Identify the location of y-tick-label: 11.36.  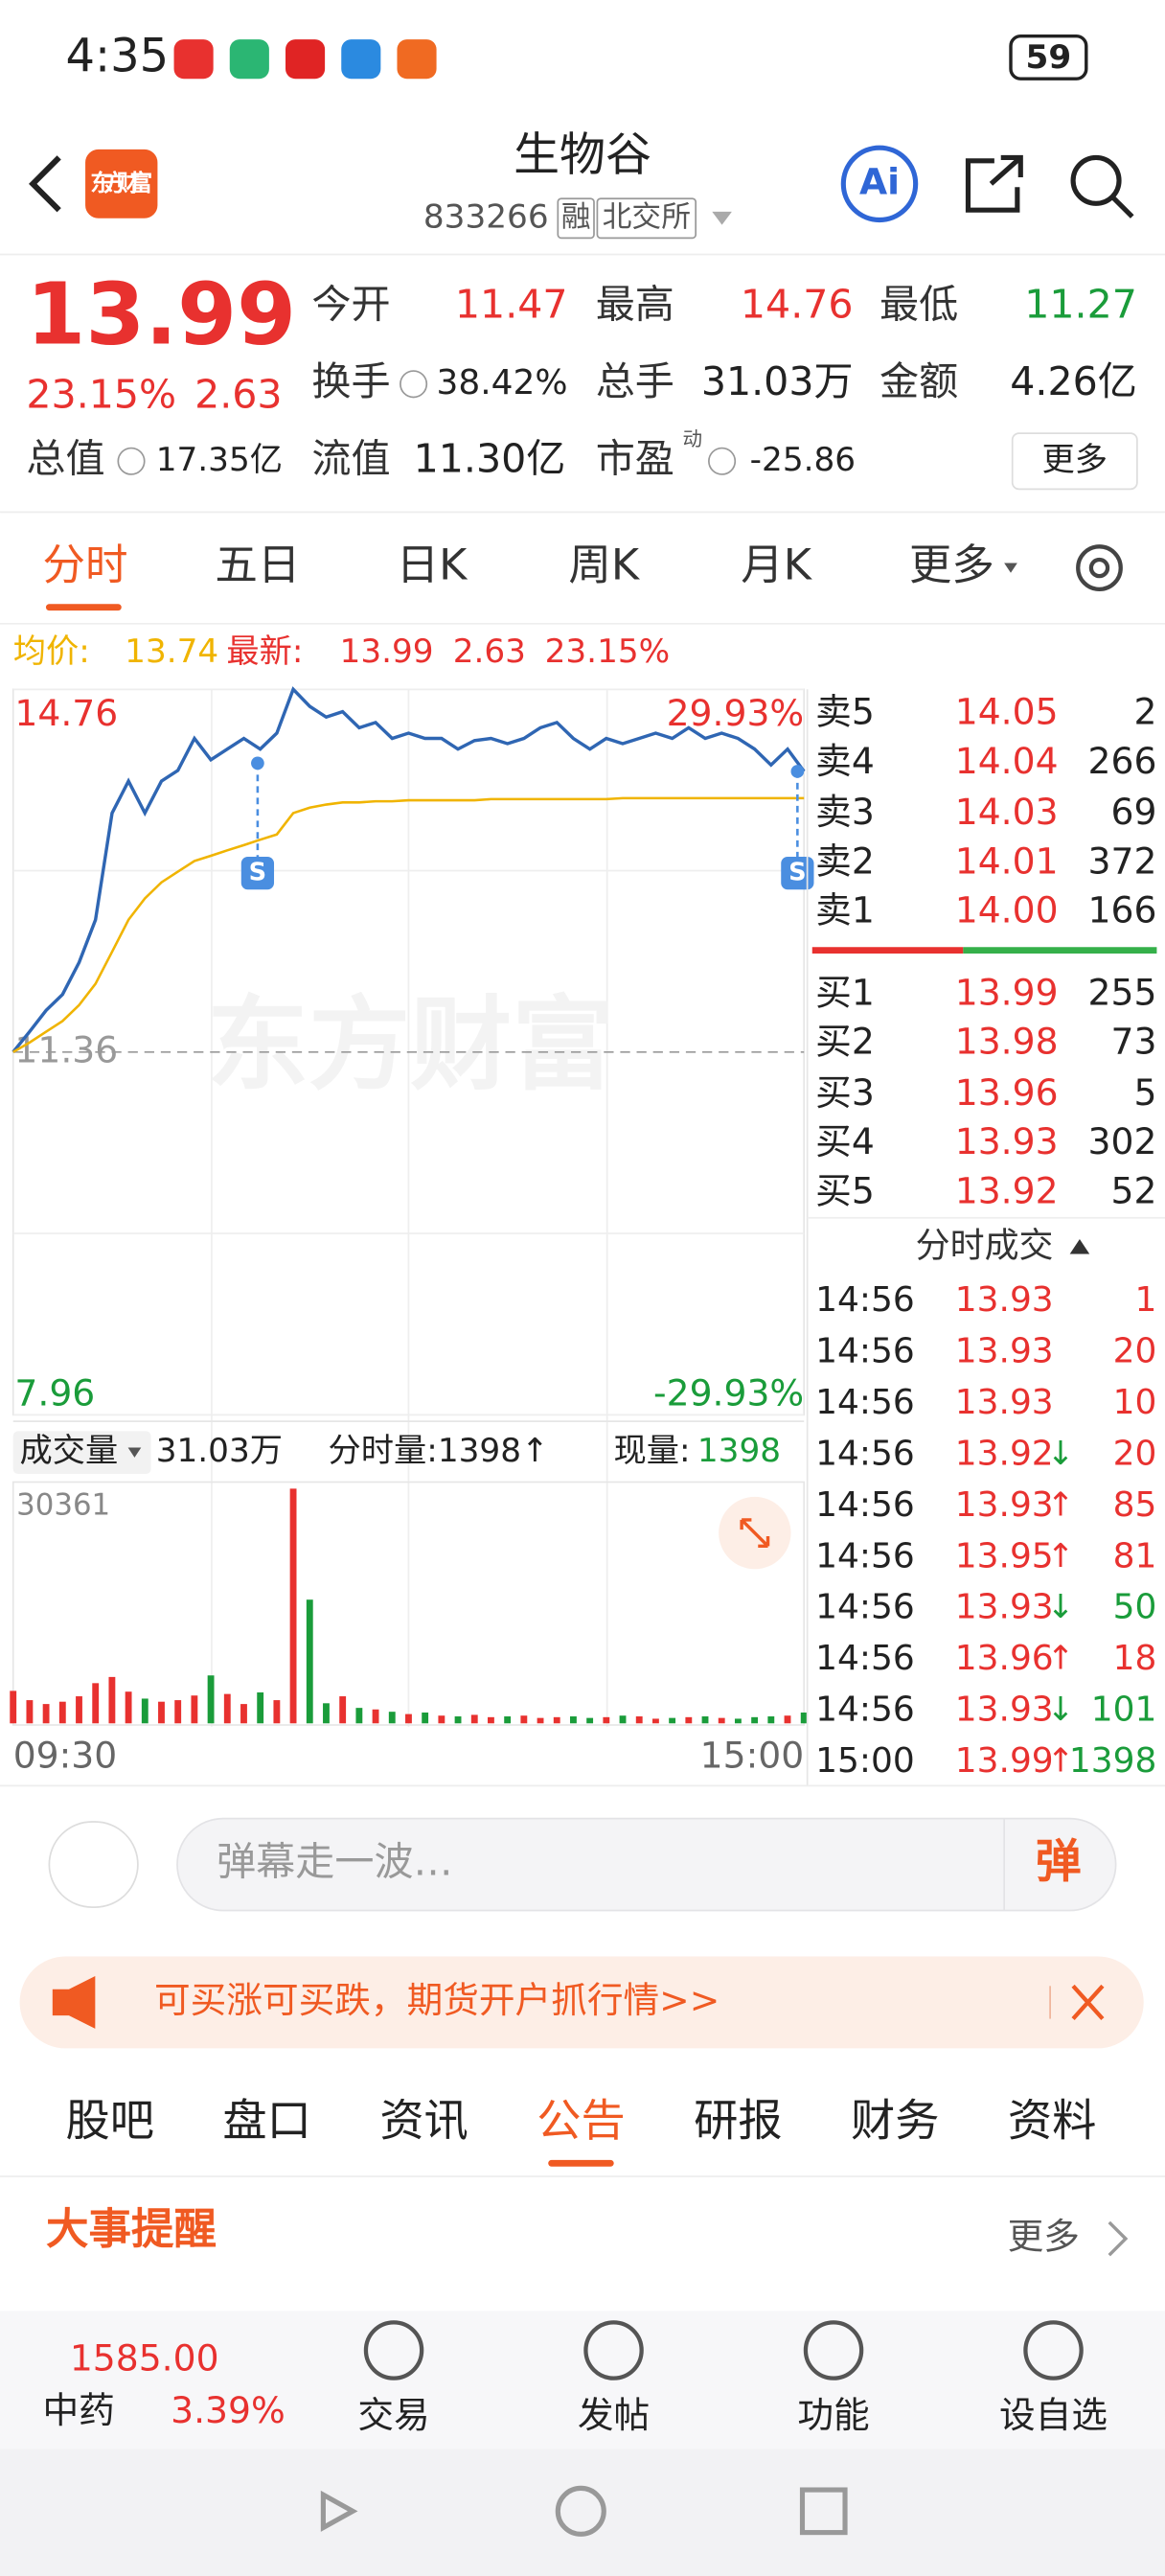
(66, 1049).